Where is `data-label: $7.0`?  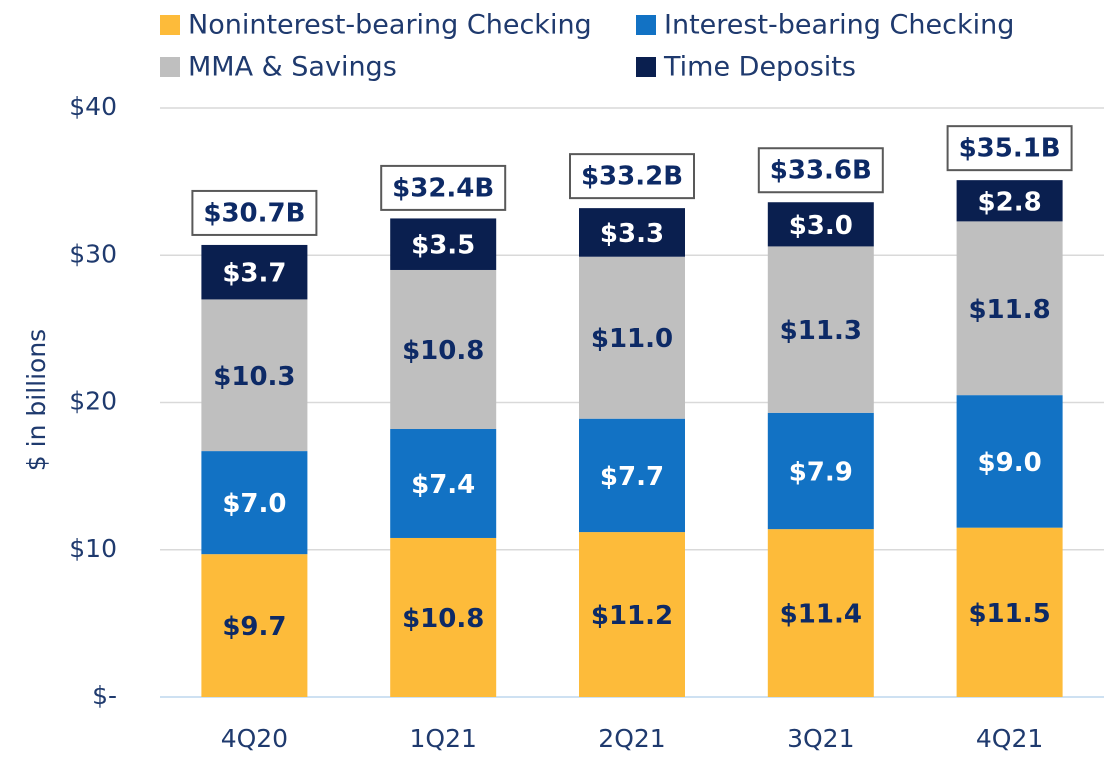 data-label: $7.0 is located at coordinates (254, 504).